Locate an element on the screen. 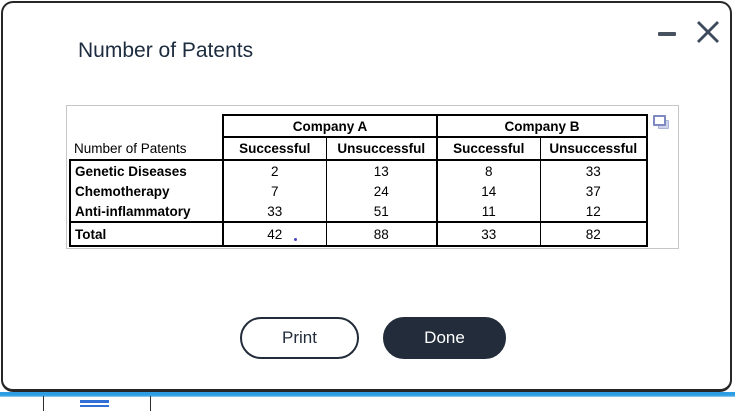 This screenshot has width=735, height=411. minimize-icon is located at coordinates (667, 34).